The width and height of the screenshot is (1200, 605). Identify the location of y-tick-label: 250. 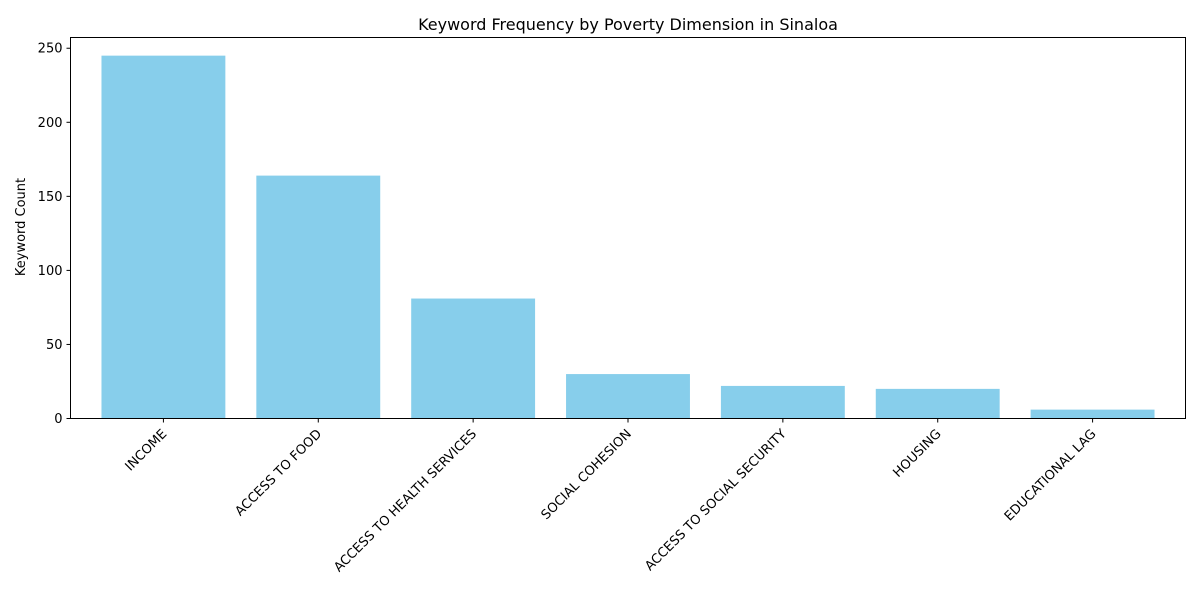
(50, 49).